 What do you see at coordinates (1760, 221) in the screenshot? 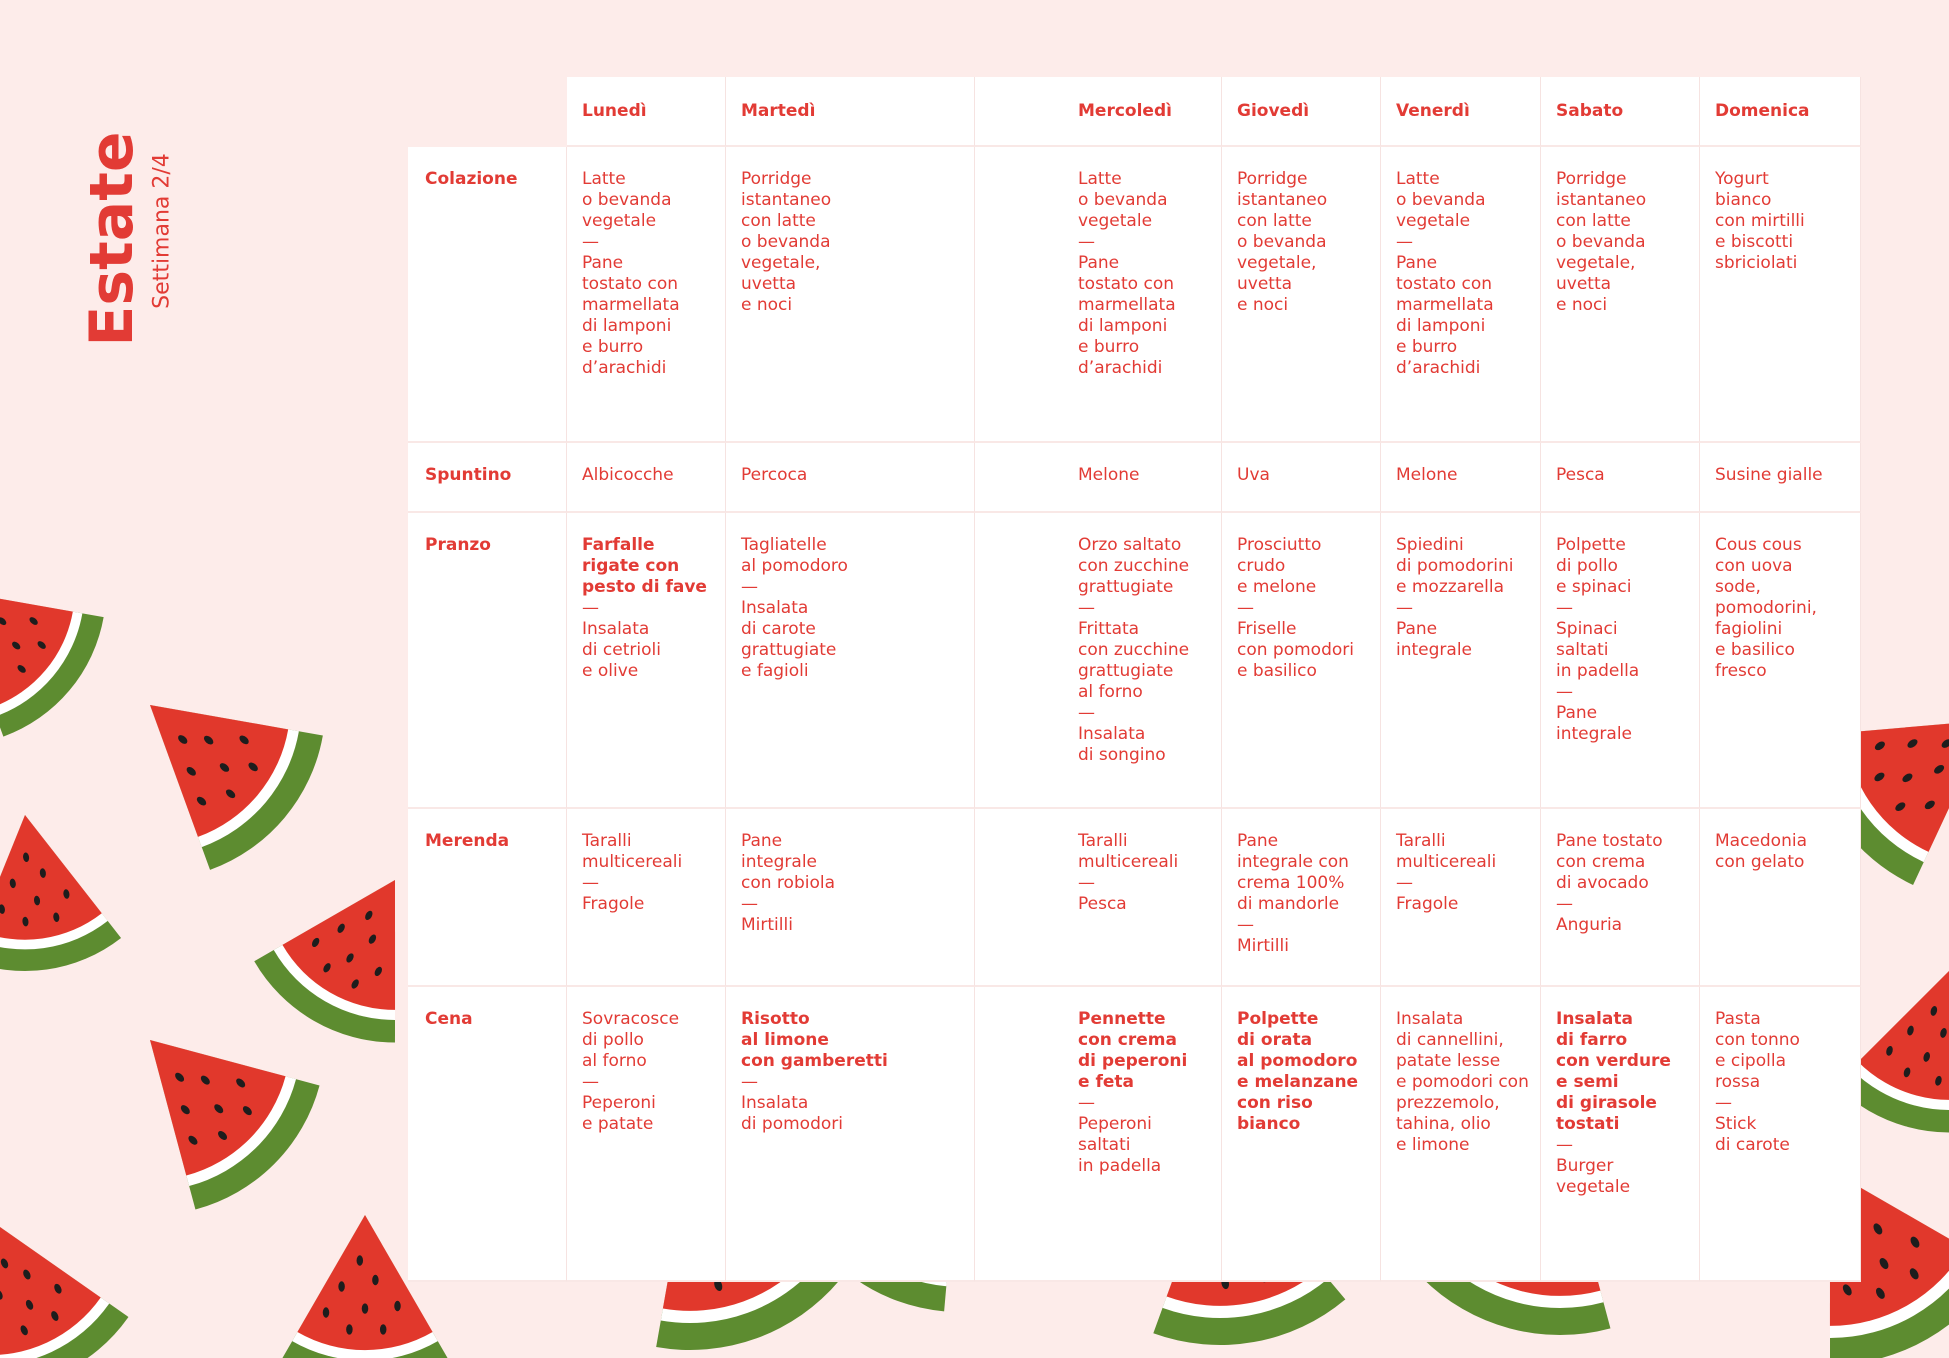
I see `meal-line: con mirtilli` at bounding box center [1760, 221].